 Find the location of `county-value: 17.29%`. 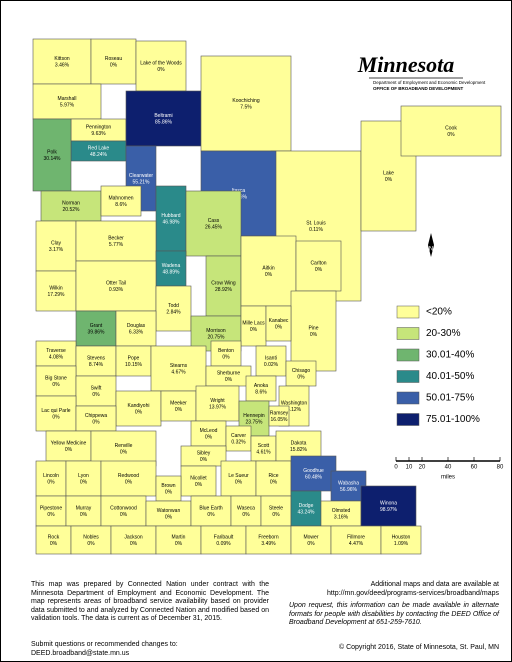

county-value: 17.29% is located at coordinates (57, 295).